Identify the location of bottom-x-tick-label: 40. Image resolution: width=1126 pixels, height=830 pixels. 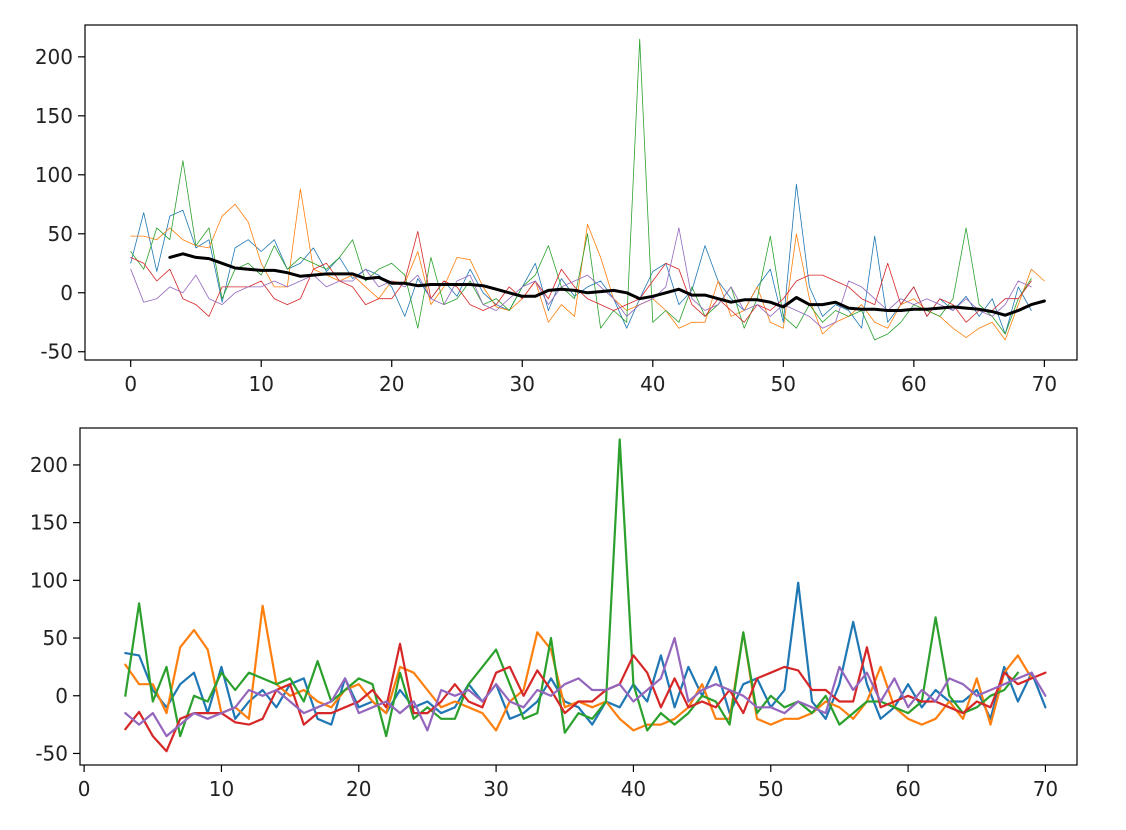
(633, 789).